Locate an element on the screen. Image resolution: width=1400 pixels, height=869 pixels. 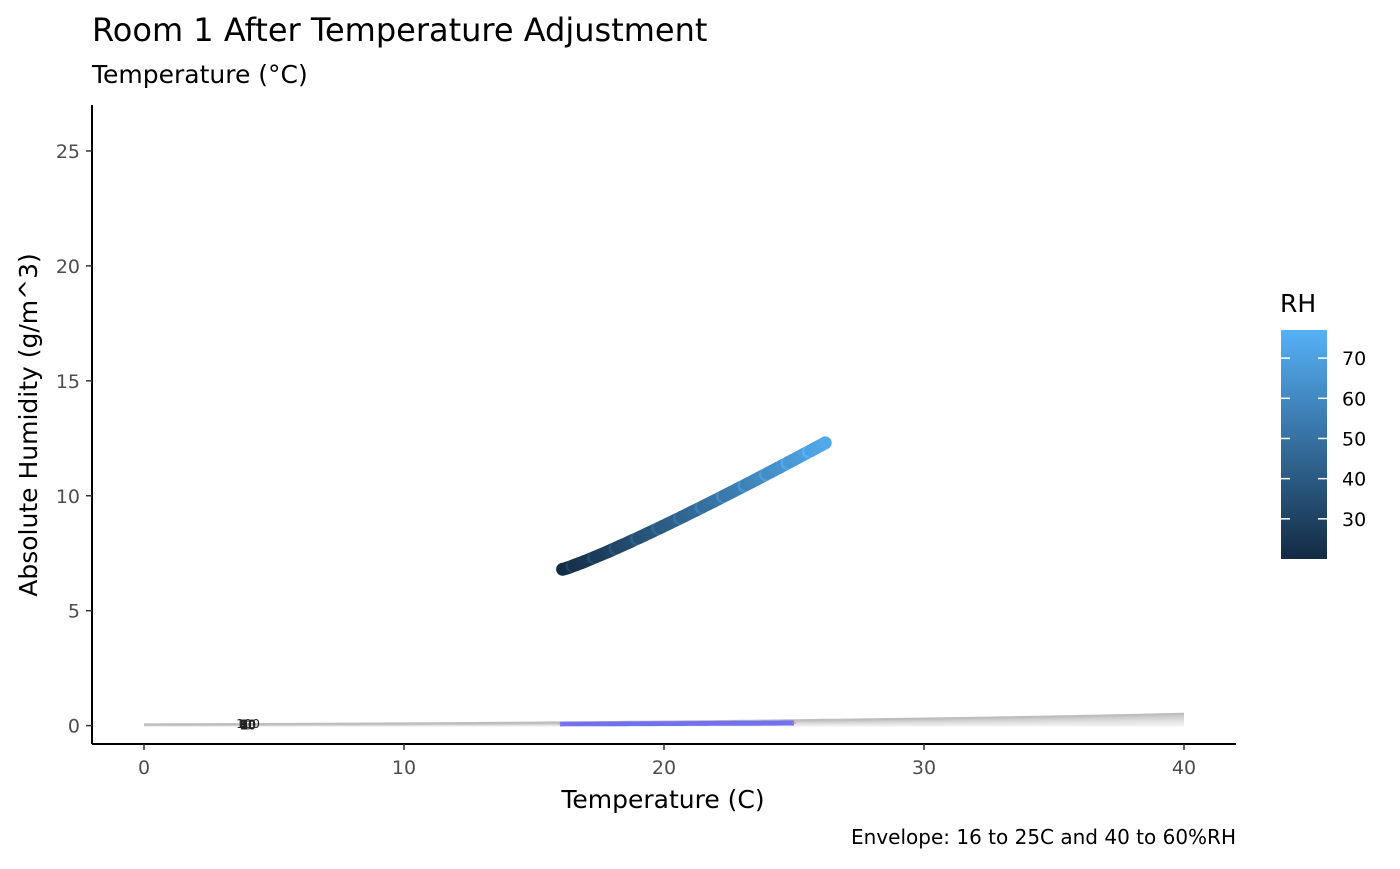
legend: RH 30 40 50 60 70 is located at coordinates (1323, 424).